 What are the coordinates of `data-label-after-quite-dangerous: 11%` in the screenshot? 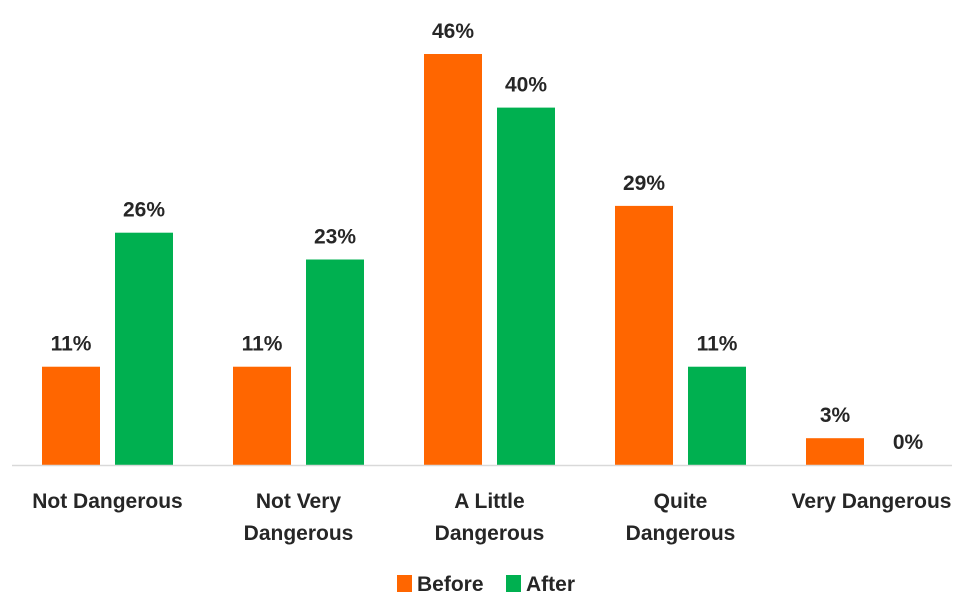 It's located at (717, 344).